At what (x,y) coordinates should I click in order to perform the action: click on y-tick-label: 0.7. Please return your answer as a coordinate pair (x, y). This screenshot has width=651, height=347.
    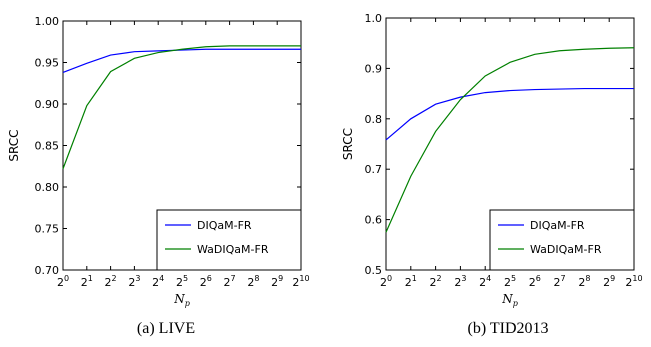
    Looking at the image, I should click on (374, 169).